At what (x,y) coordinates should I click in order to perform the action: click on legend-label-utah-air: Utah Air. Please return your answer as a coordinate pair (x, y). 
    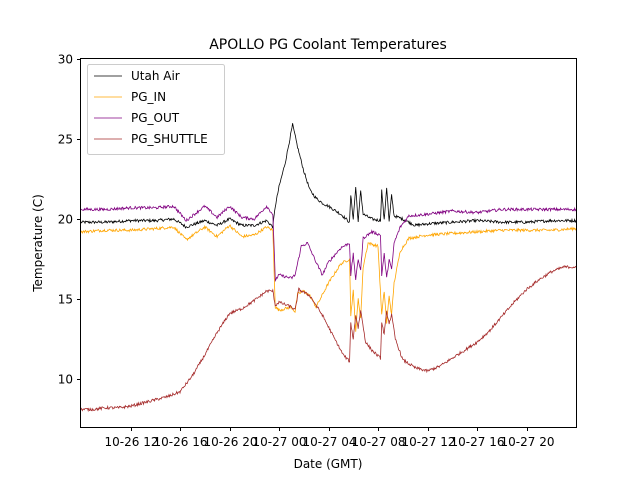
    Looking at the image, I should click on (155, 76).